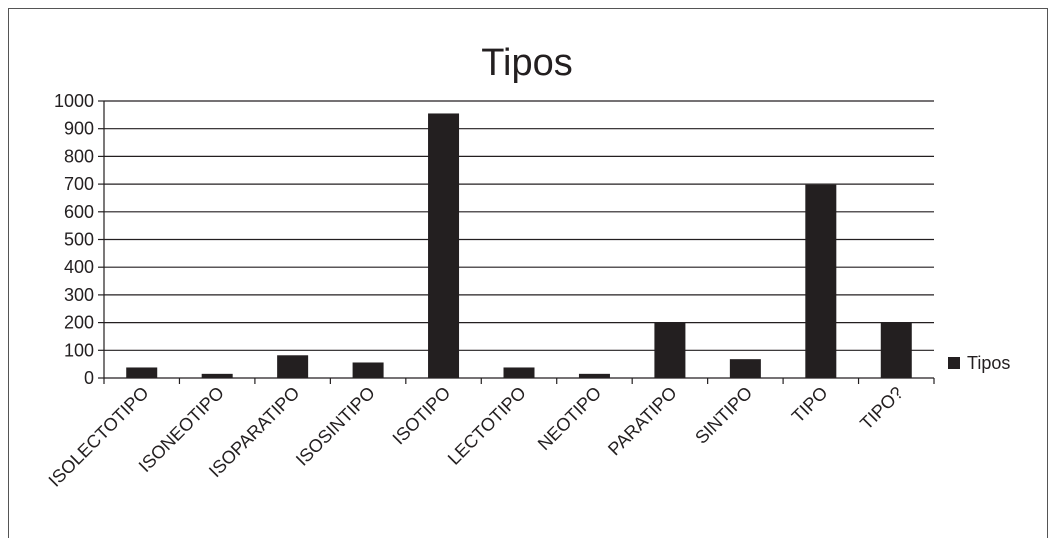 The height and width of the screenshot is (541, 1054). I want to click on x-tick-label: SINTIPO, so click(723, 415).